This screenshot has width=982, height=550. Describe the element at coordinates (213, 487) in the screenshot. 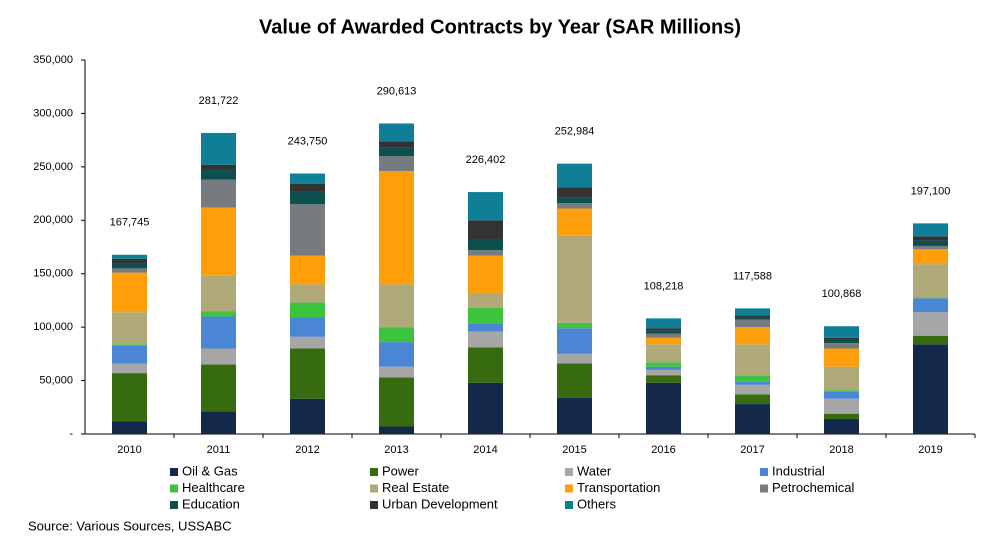

I see `legend-label: Healthcare` at that location.